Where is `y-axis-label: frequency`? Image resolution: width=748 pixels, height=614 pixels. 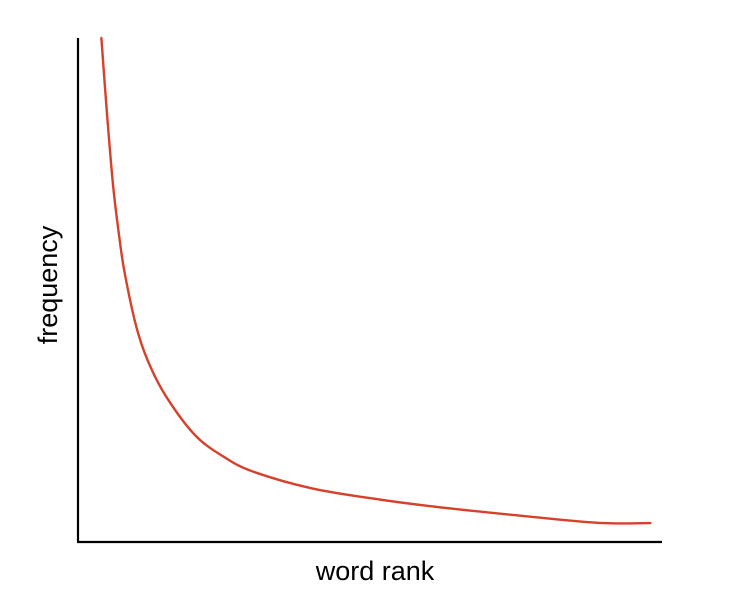
y-axis-label: frequency is located at coordinates (48, 284).